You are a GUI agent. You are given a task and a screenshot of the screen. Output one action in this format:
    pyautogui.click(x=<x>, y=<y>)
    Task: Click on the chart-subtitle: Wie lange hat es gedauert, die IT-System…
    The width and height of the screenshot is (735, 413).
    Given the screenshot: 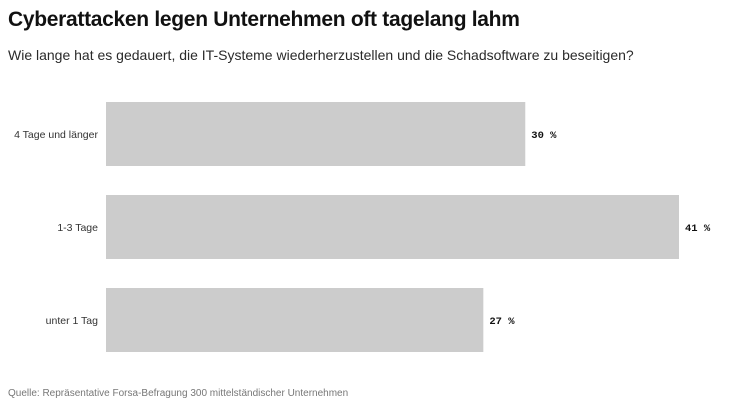 What is the action you would take?
    pyautogui.click(x=321, y=55)
    